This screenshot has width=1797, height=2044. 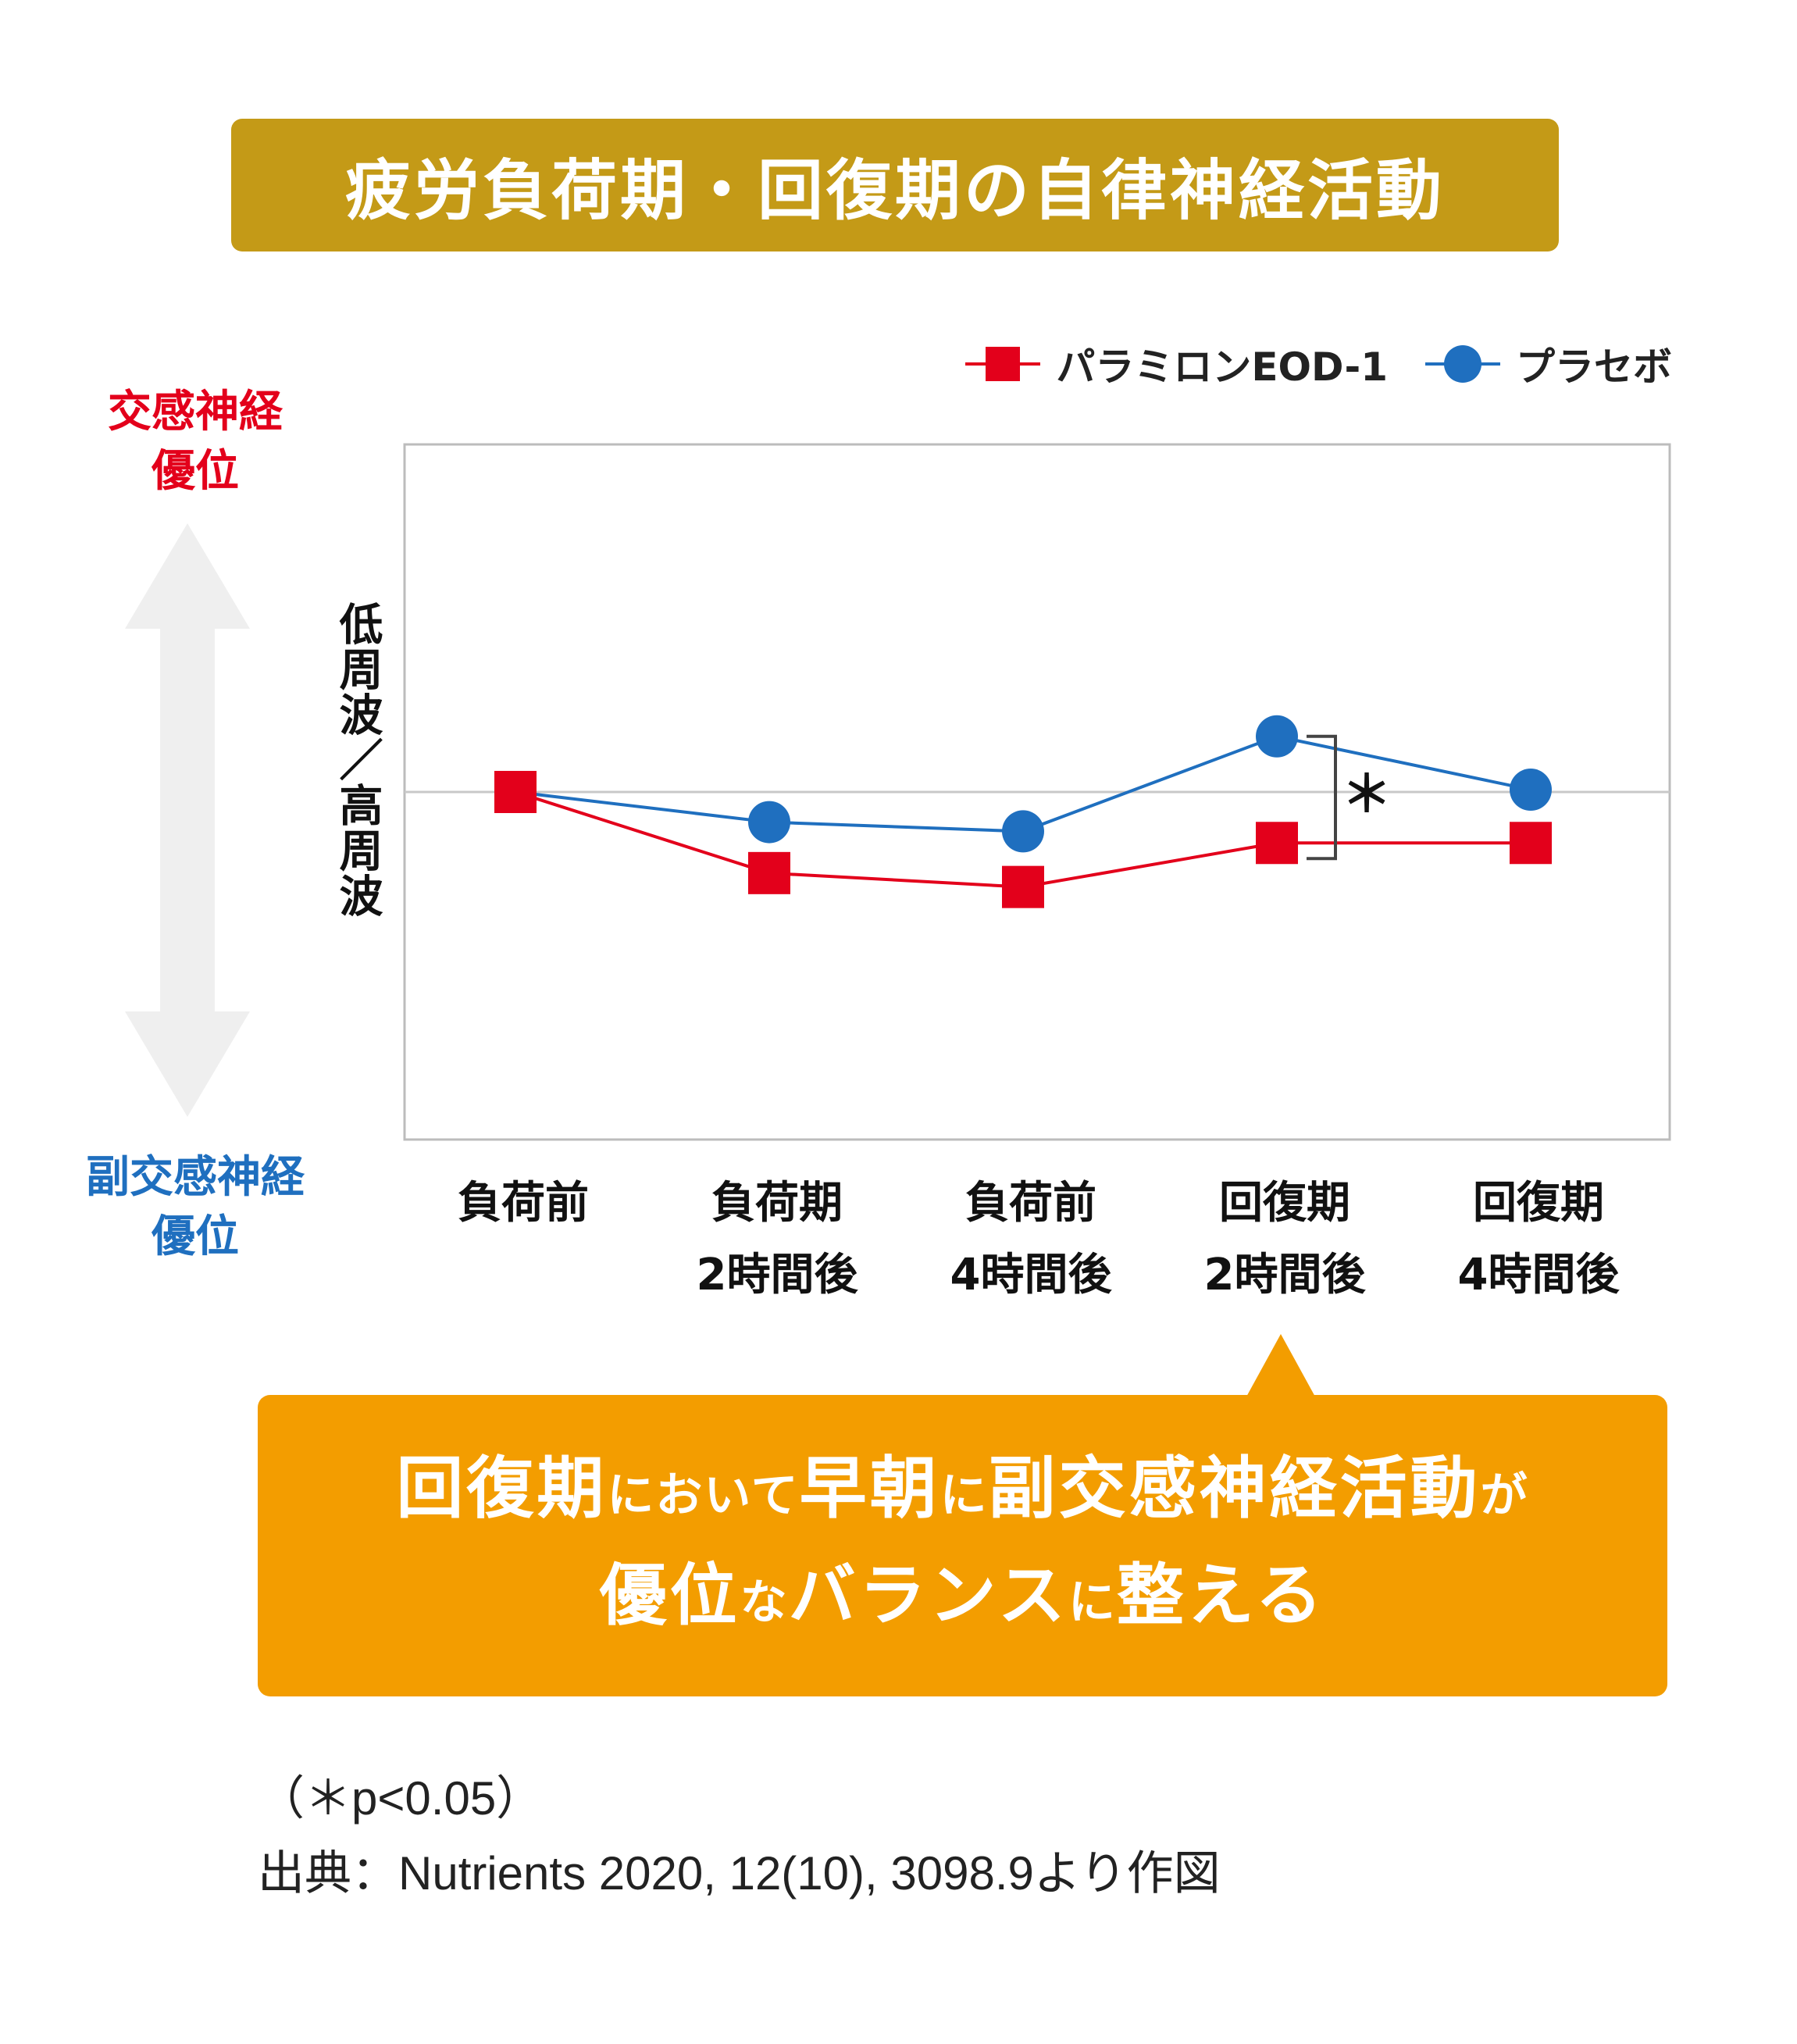 What do you see at coordinates (1221, 1596) in the screenshot?
I see `callout-segment: 整える` at bounding box center [1221, 1596].